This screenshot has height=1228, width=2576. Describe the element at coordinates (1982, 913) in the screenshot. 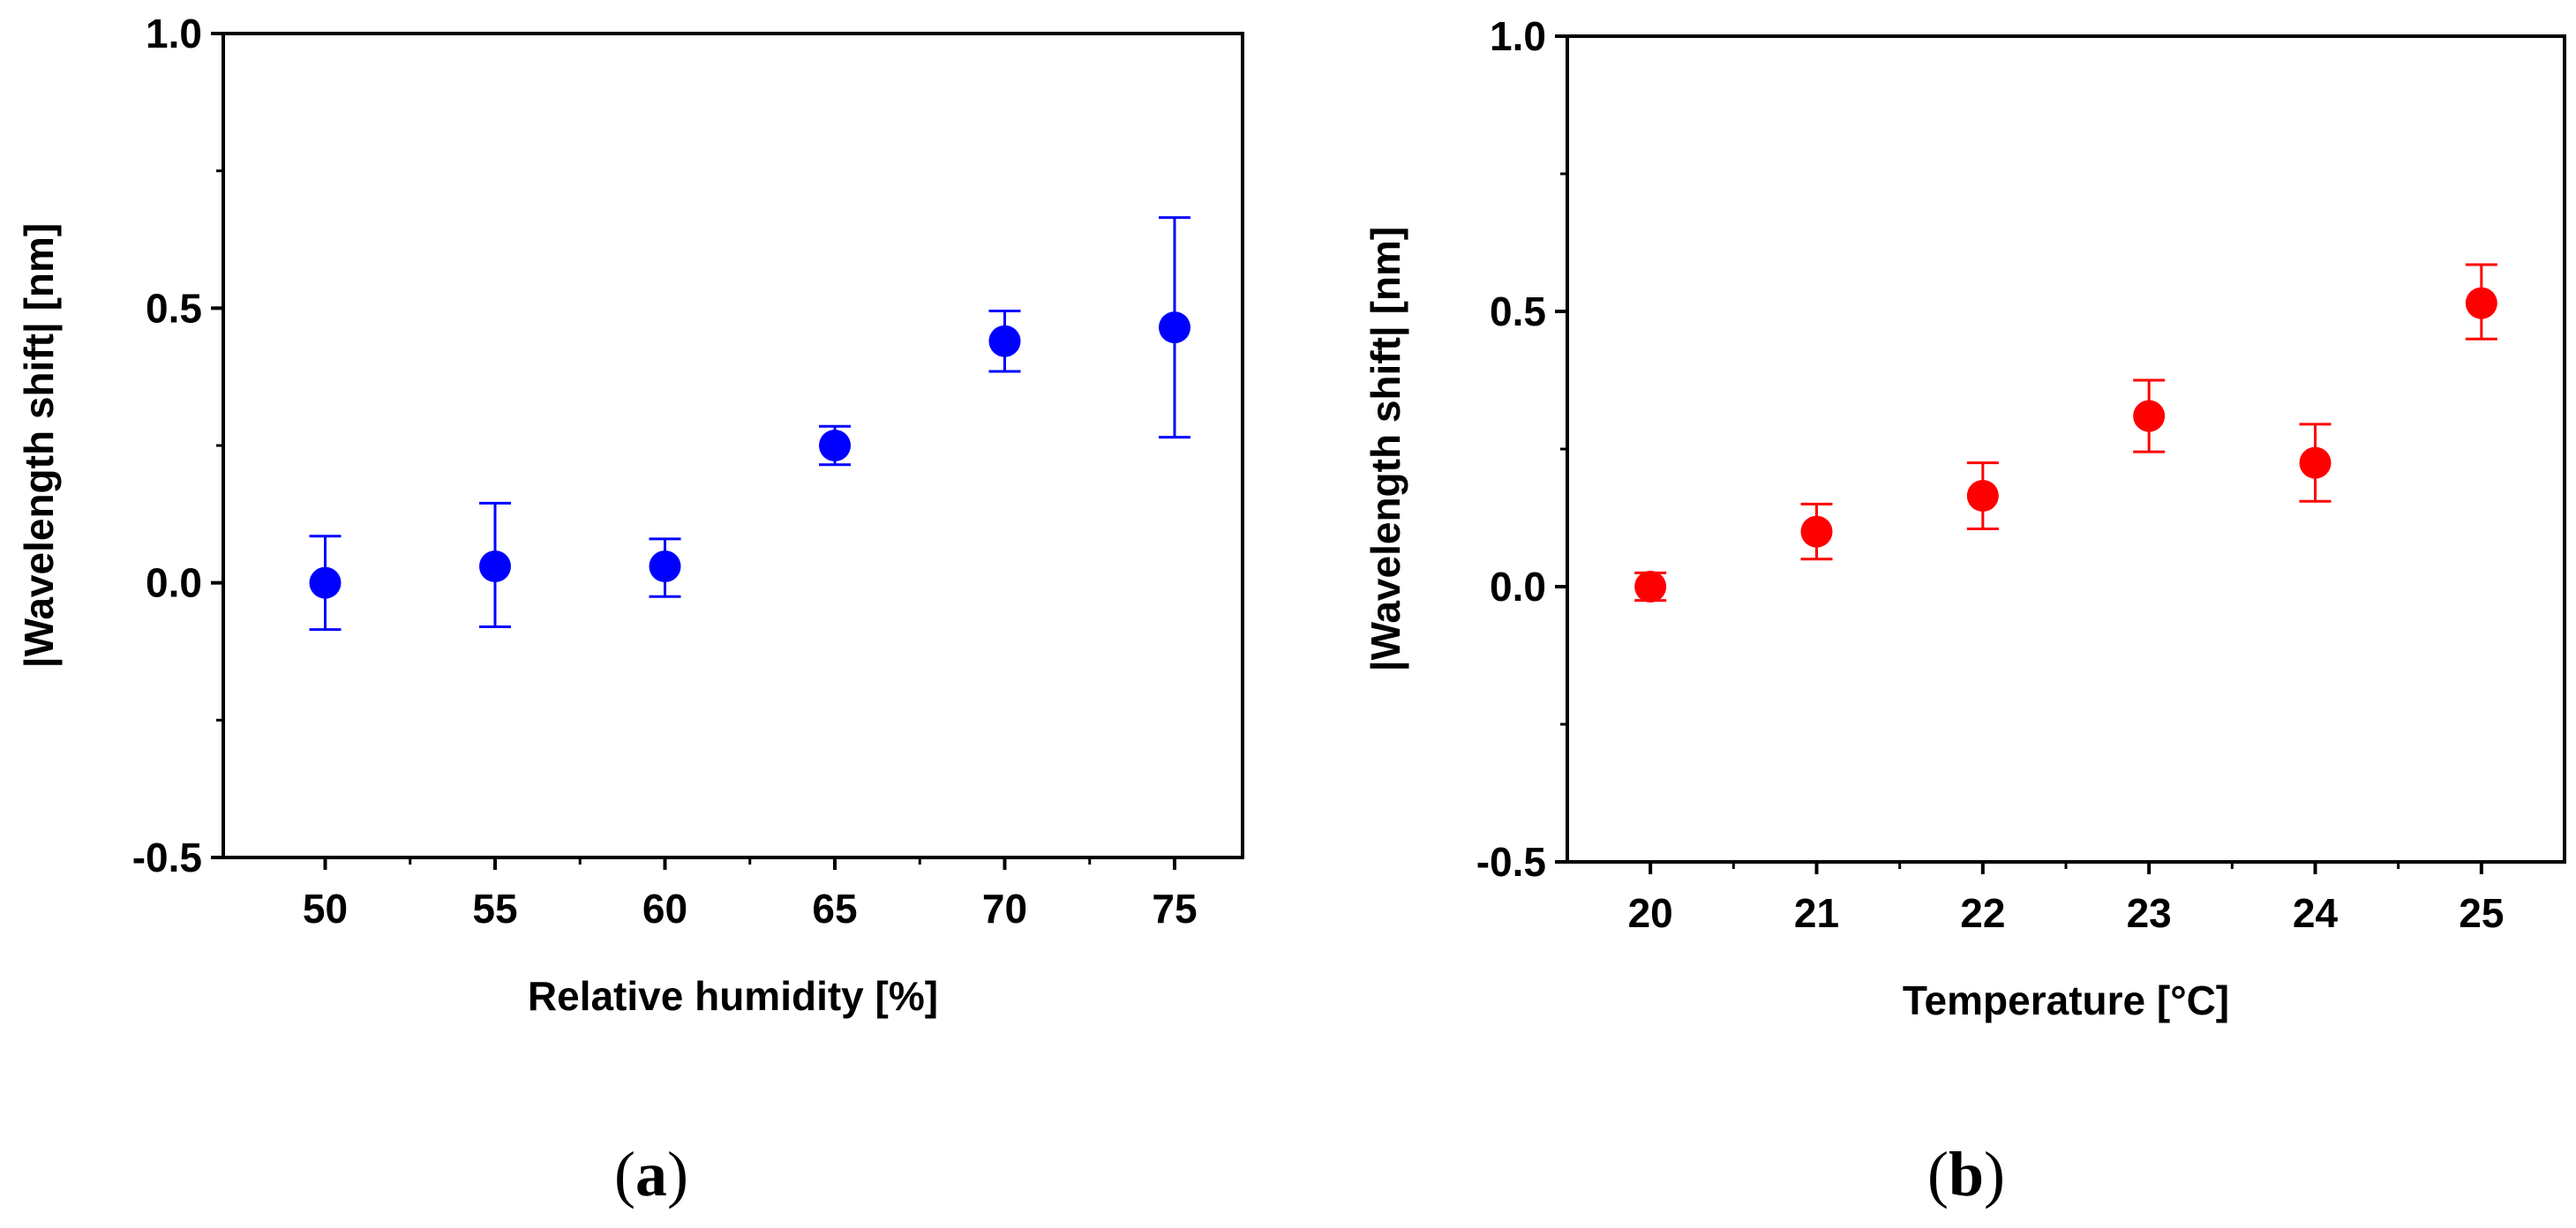

I see `x-tick-label: 22` at that location.